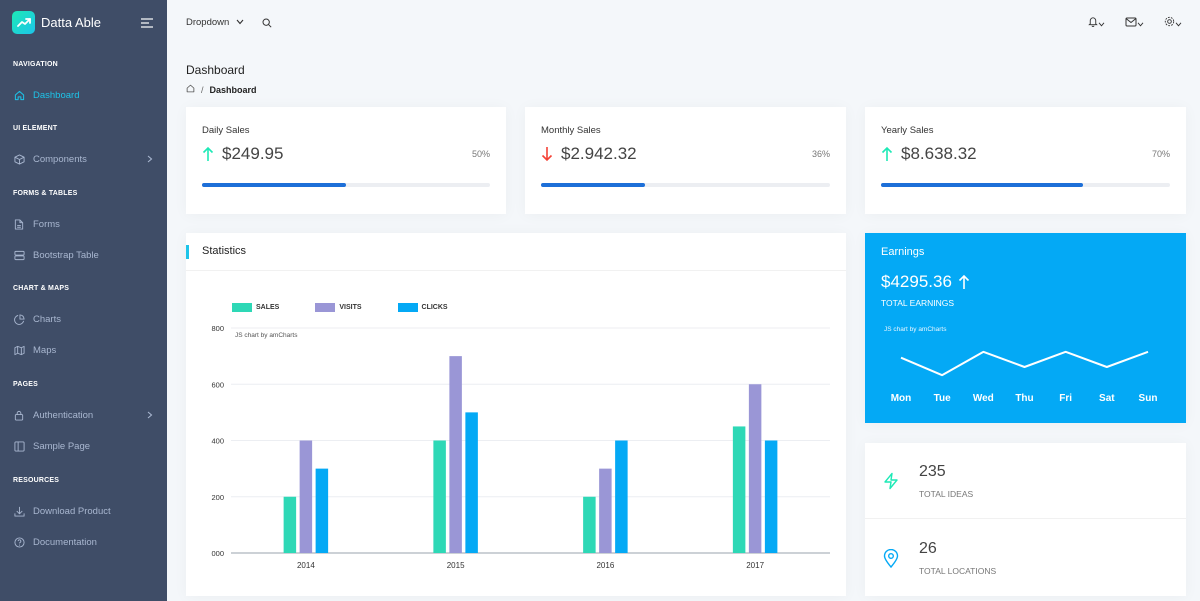 This screenshot has width=1200, height=601. Describe the element at coordinates (1131, 23) in the screenshot. I see `mail-icon` at that location.